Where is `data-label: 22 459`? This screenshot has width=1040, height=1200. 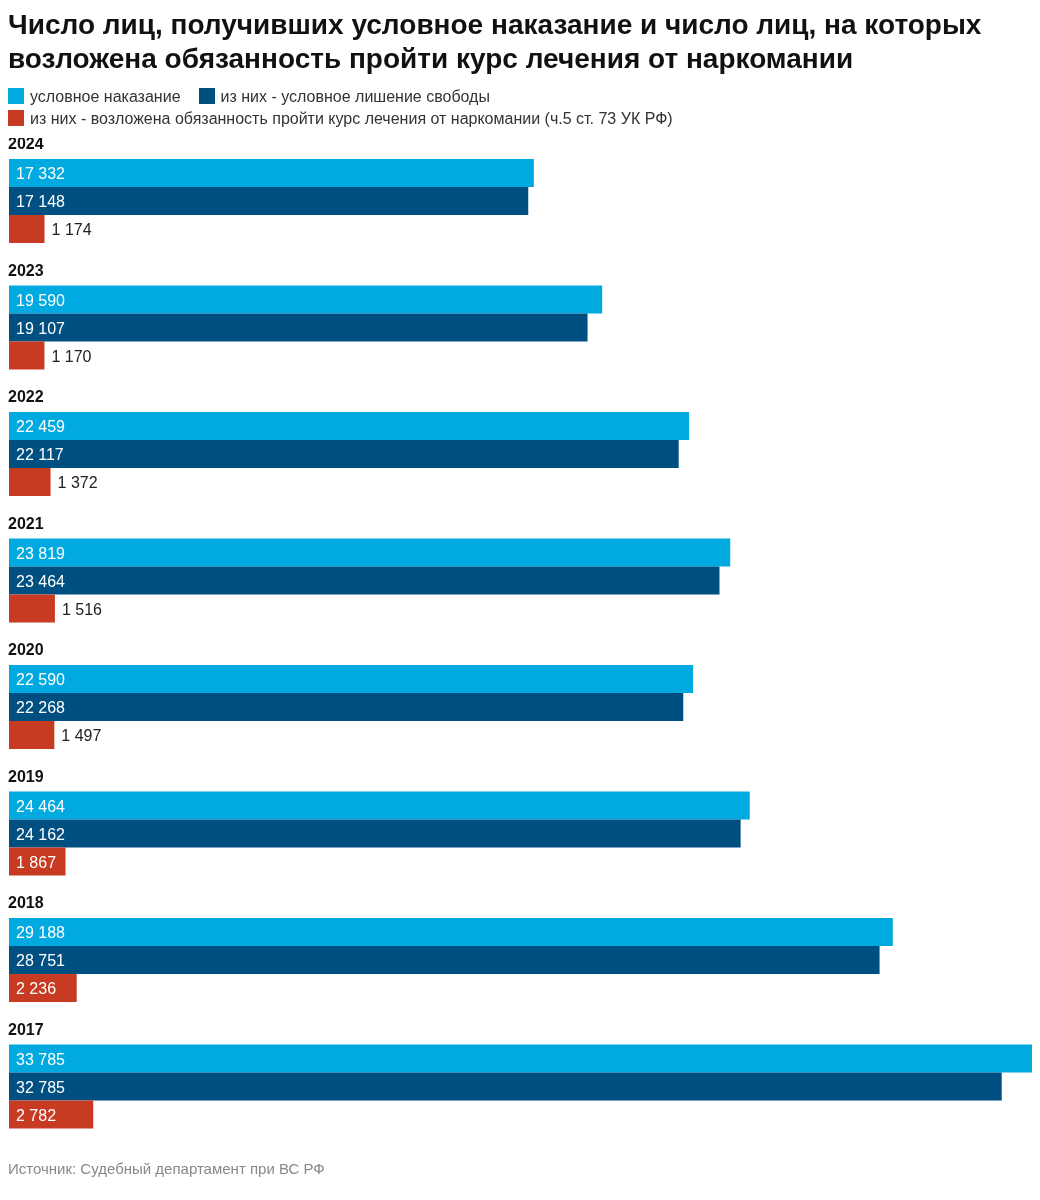
data-label: 22 459 is located at coordinates (41, 426).